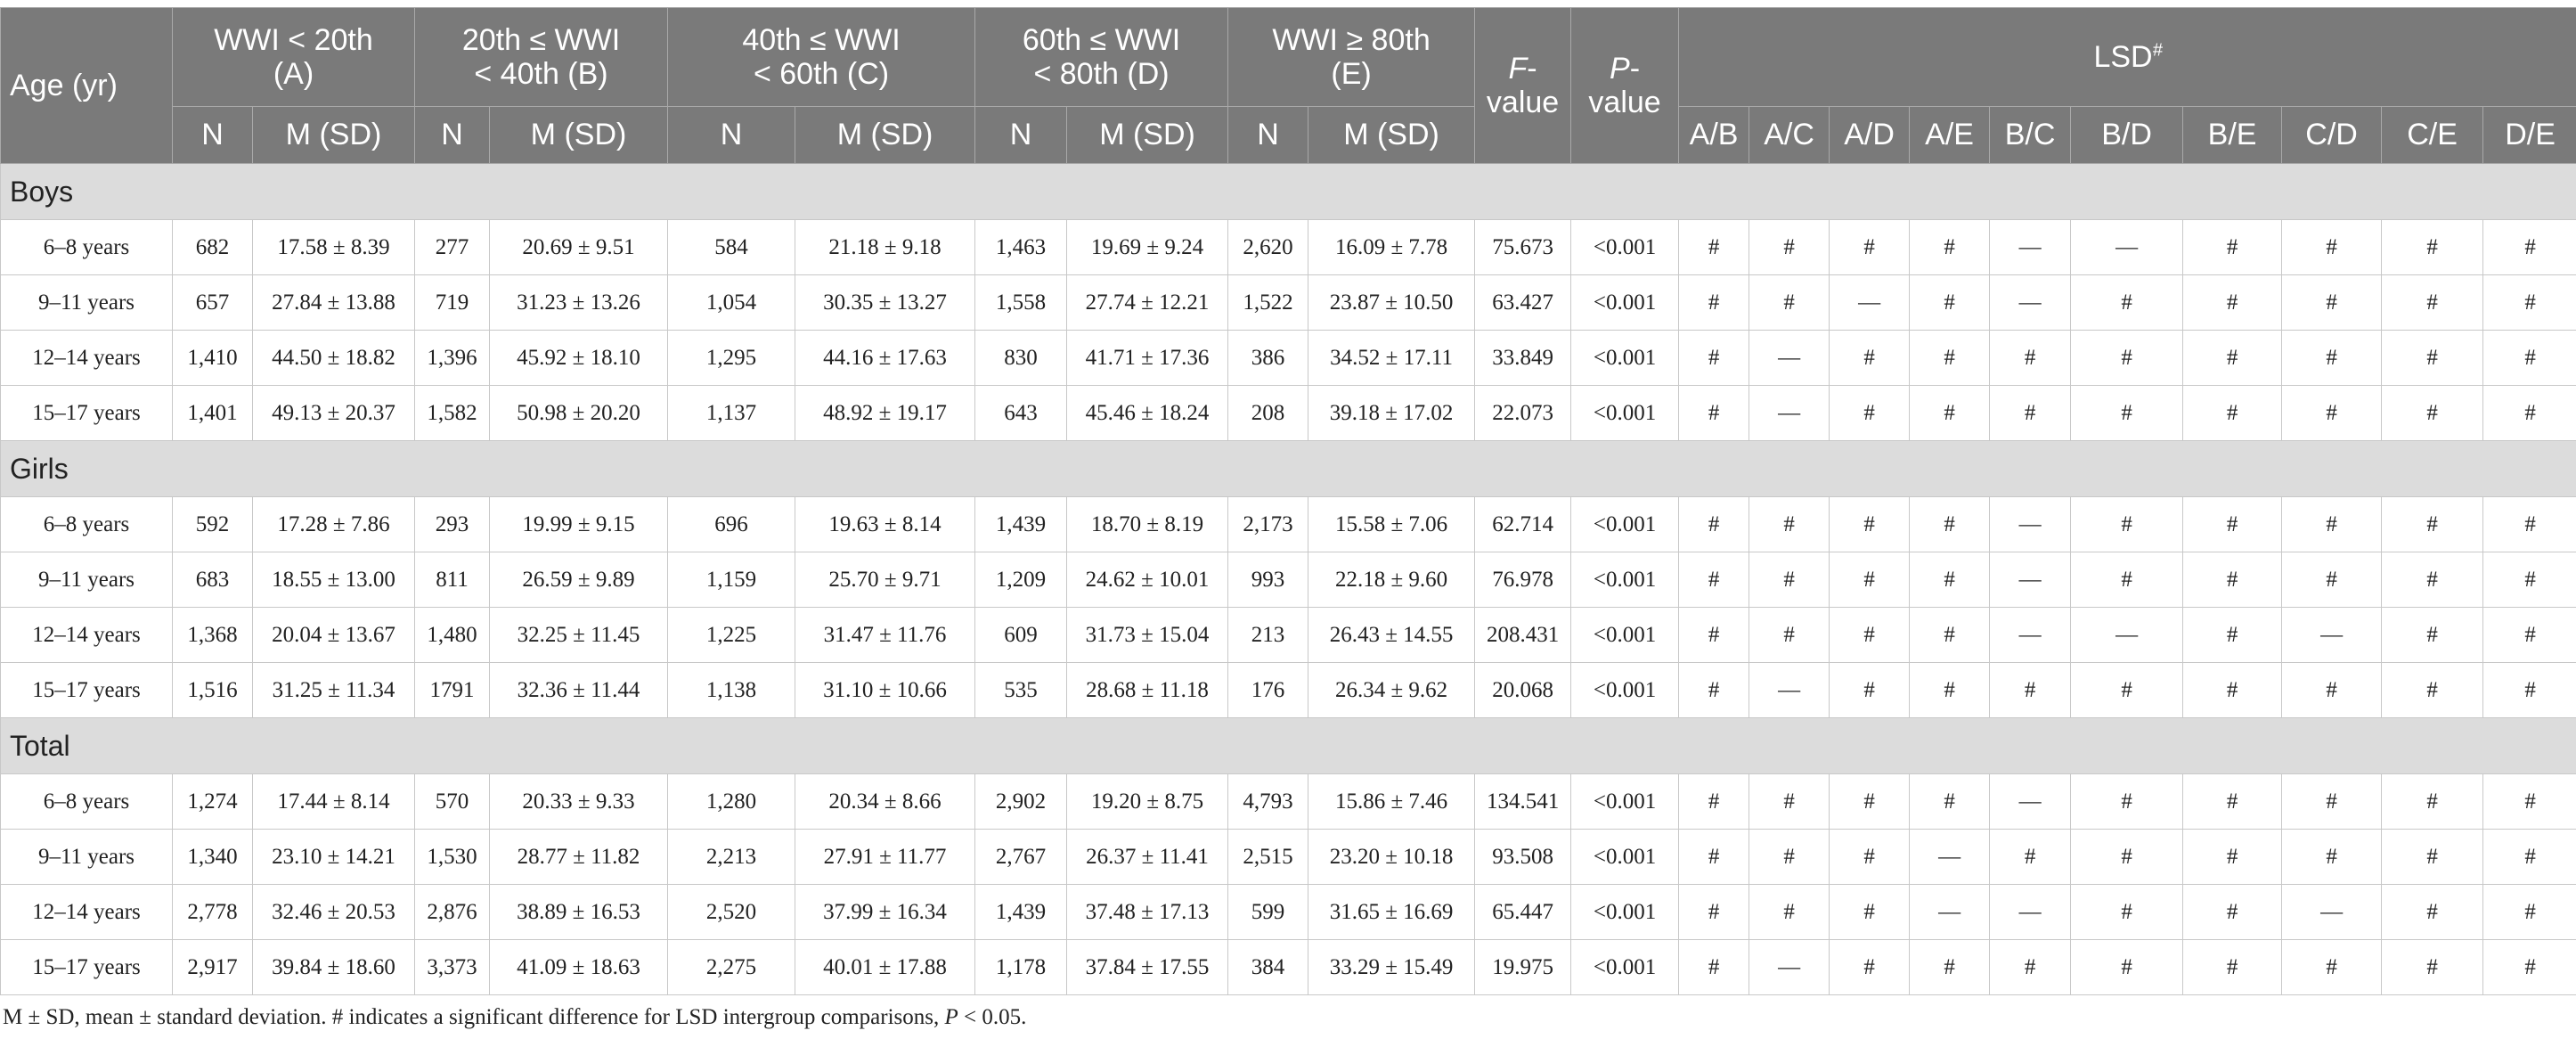 This screenshot has height=1047, width=2576. Describe the element at coordinates (1021, 802) in the screenshot. I see `n-cell: 2,902` at that location.